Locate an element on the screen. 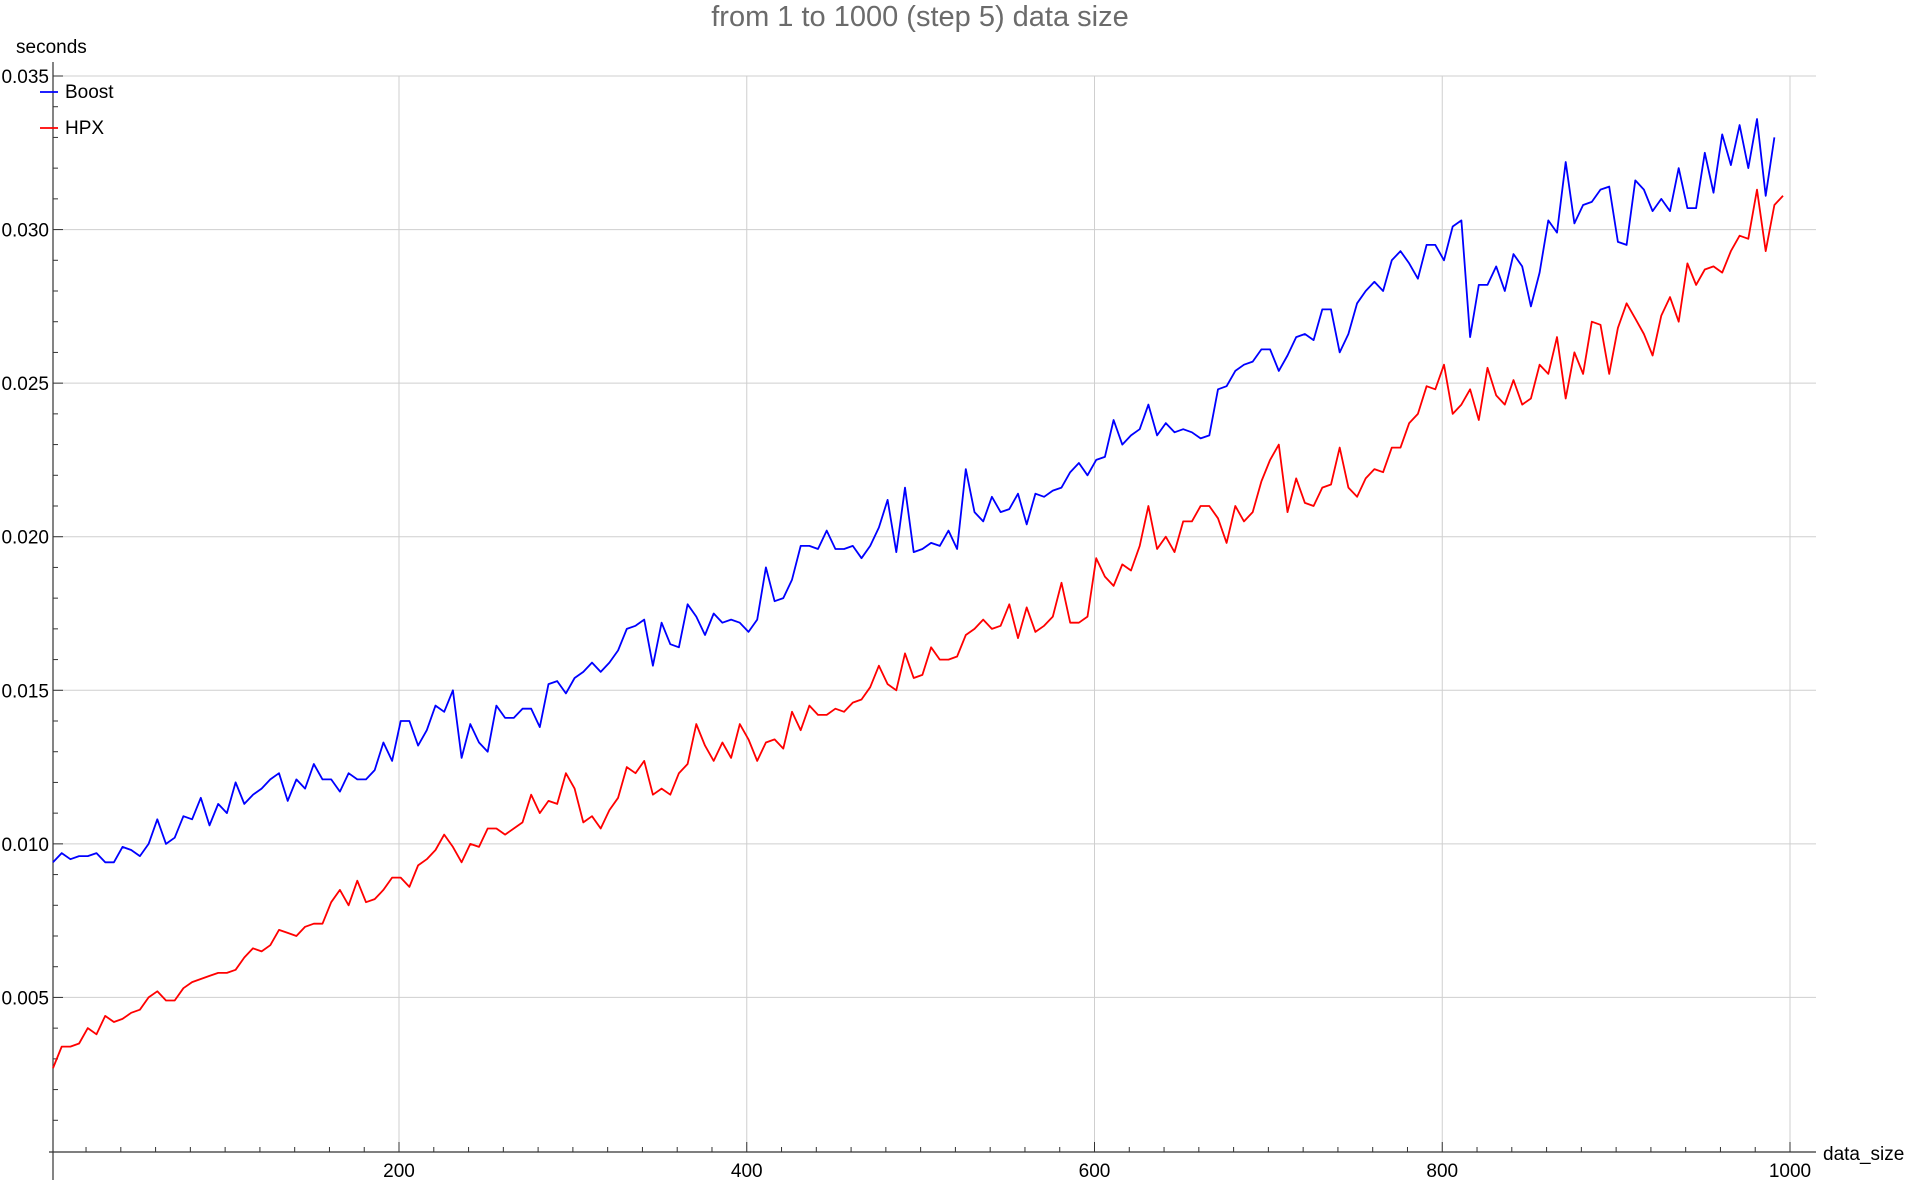 Image resolution: width=1909 pixels, height=1182 pixels. y-tick-label: 0.010 is located at coordinates (25, 845).